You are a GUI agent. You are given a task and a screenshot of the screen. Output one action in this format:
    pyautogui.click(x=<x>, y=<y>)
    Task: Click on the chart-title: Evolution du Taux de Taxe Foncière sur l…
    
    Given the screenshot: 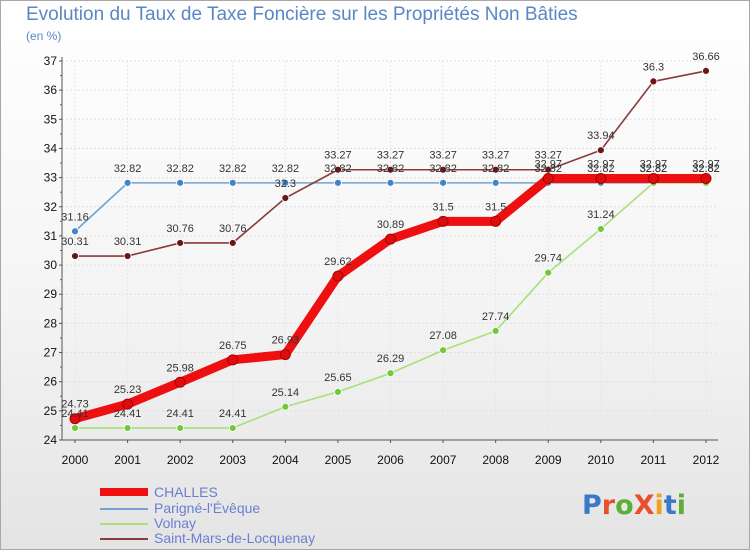 What is the action you would take?
    pyautogui.click(x=302, y=14)
    